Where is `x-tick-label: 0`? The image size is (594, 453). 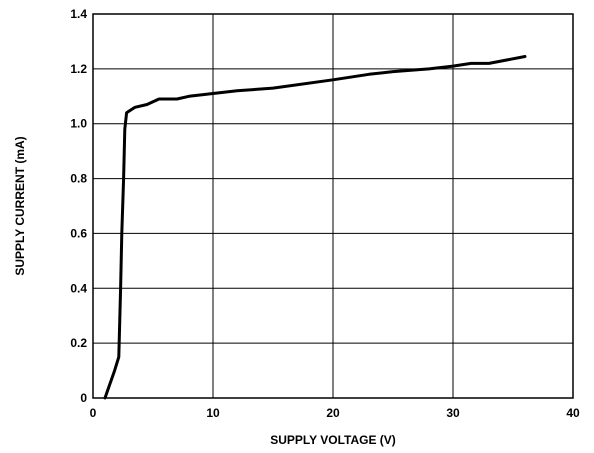
x-tick-label: 0 is located at coordinates (93, 413).